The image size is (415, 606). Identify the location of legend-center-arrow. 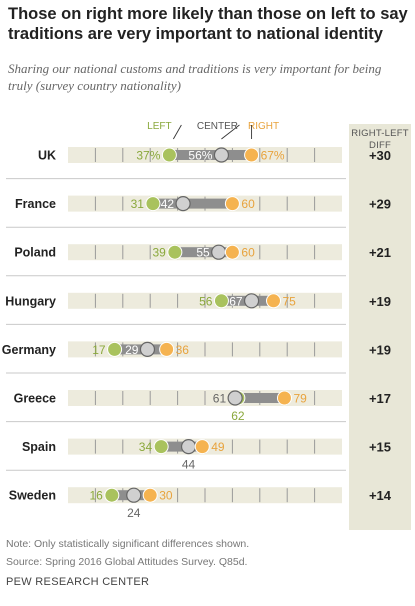
(230, 132).